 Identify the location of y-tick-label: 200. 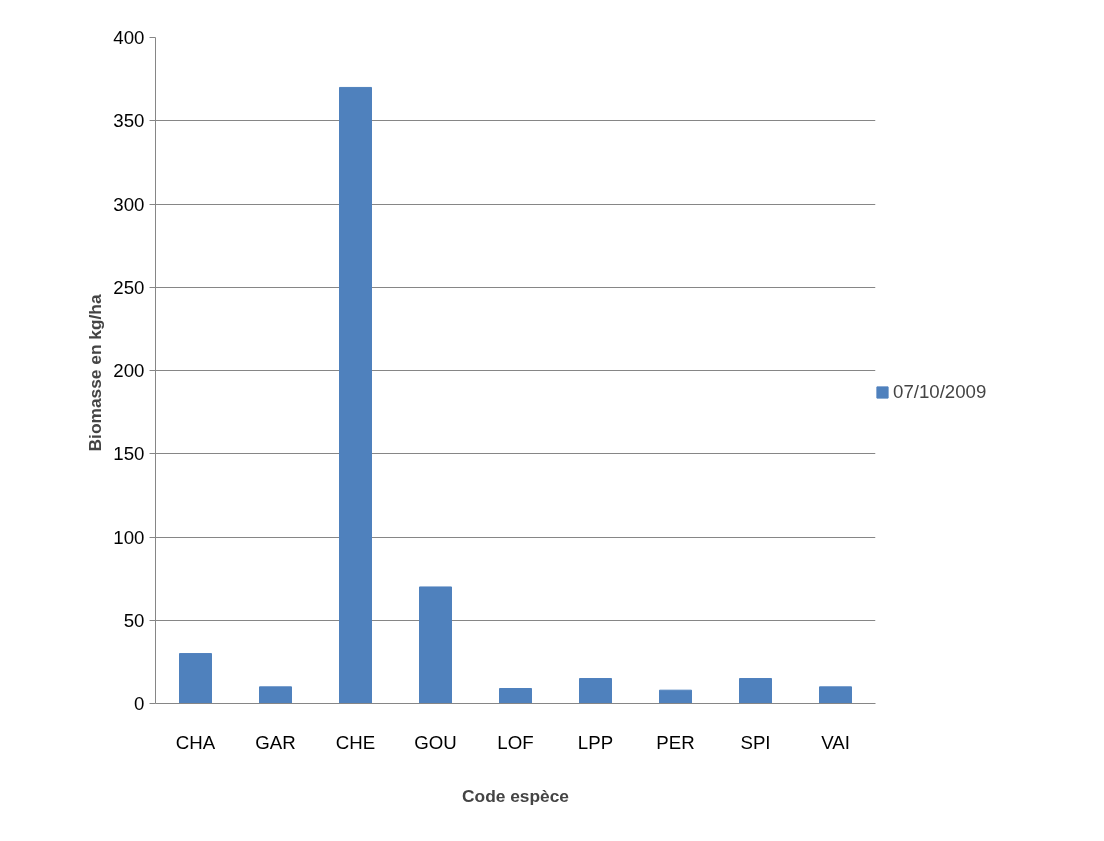
(129, 370).